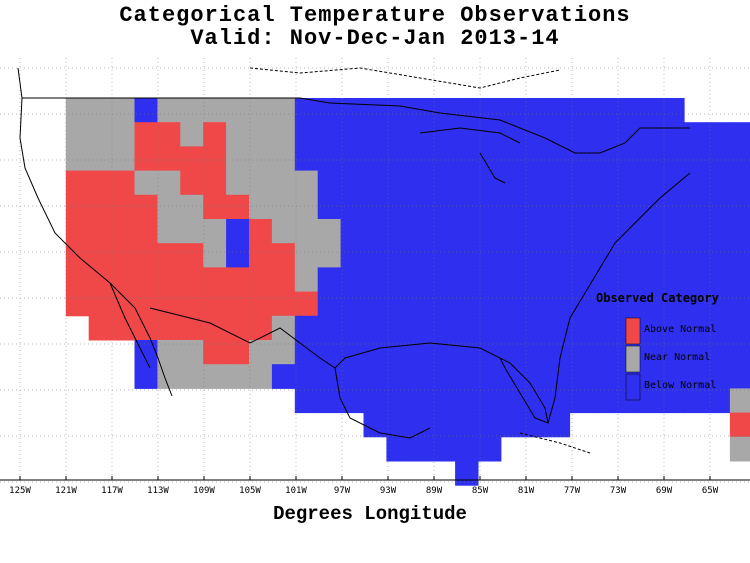 The width and height of the screenshot is (750, 563). Describe the element at coordinates (618, 491) in the screenshot. I see `tick-label: 73W` at that location.